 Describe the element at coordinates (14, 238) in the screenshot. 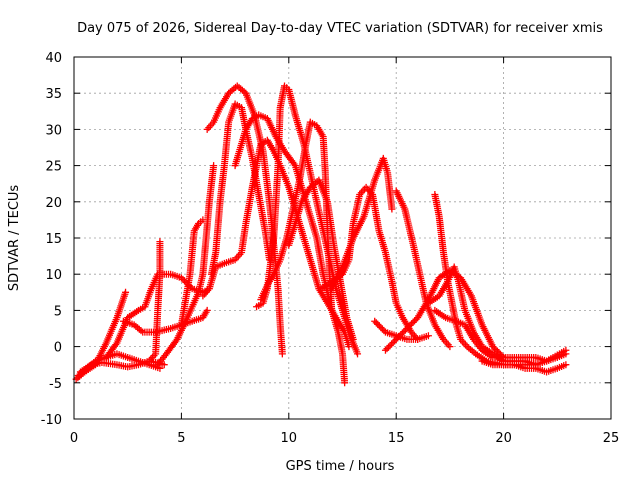

I see `y-axis-label: SDTVAR / TECUs` at that location.